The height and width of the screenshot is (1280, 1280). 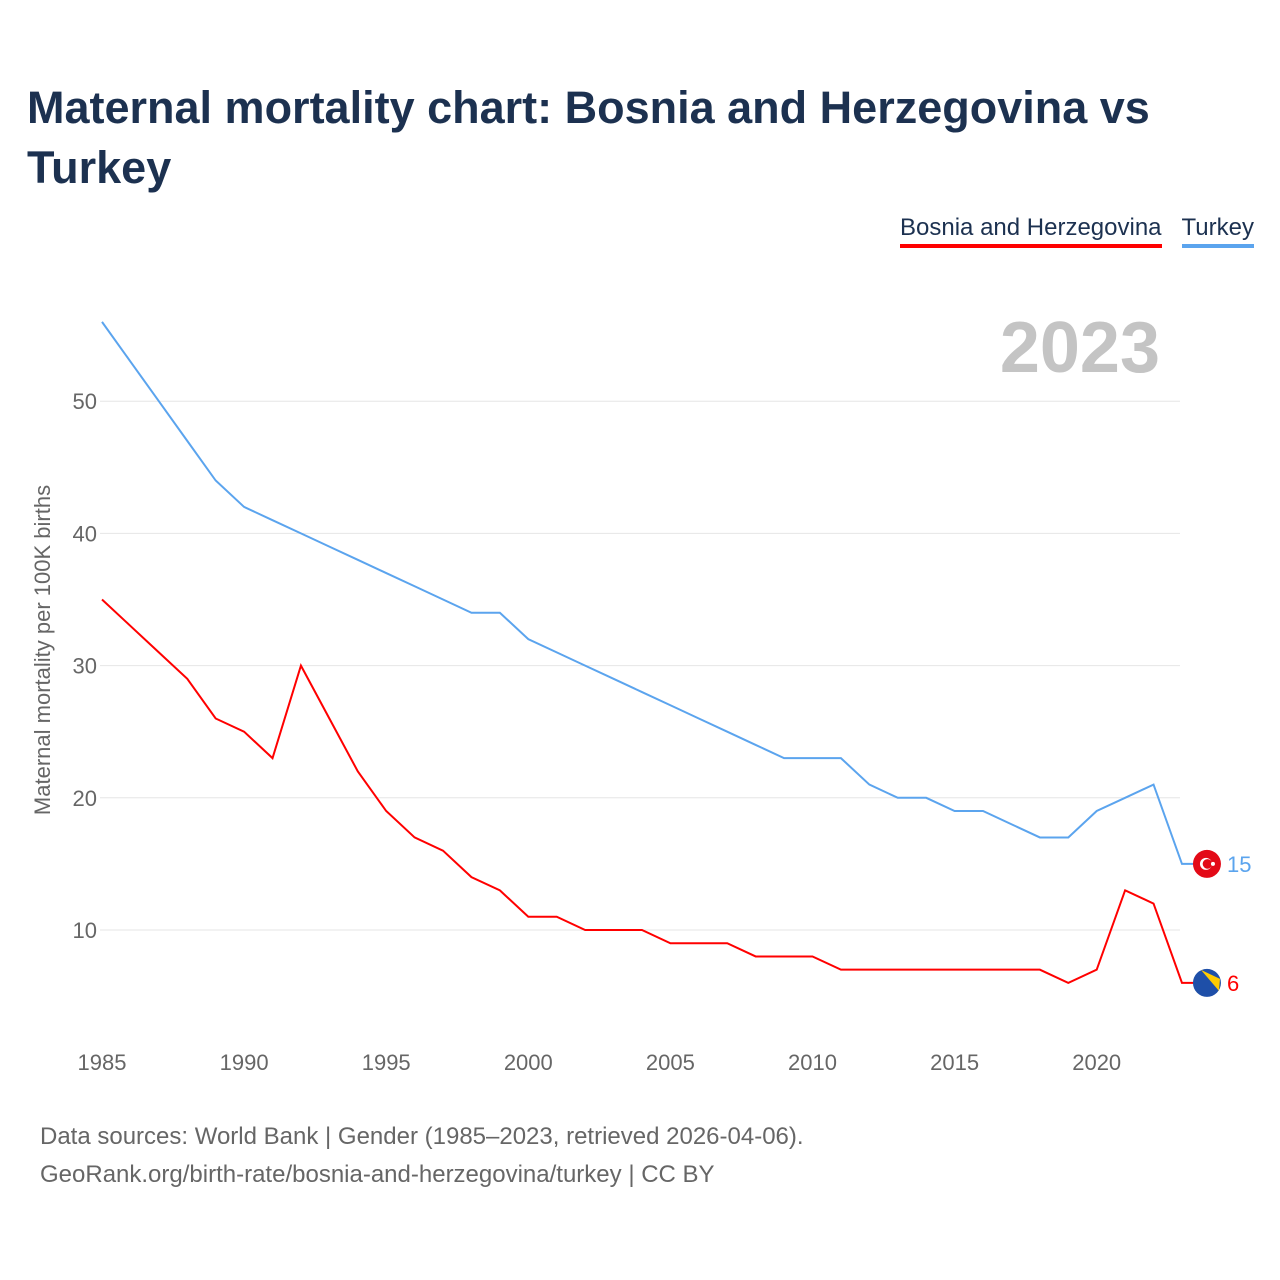 I want to click on y-tick-label: 30, so click(x=85, y=666).